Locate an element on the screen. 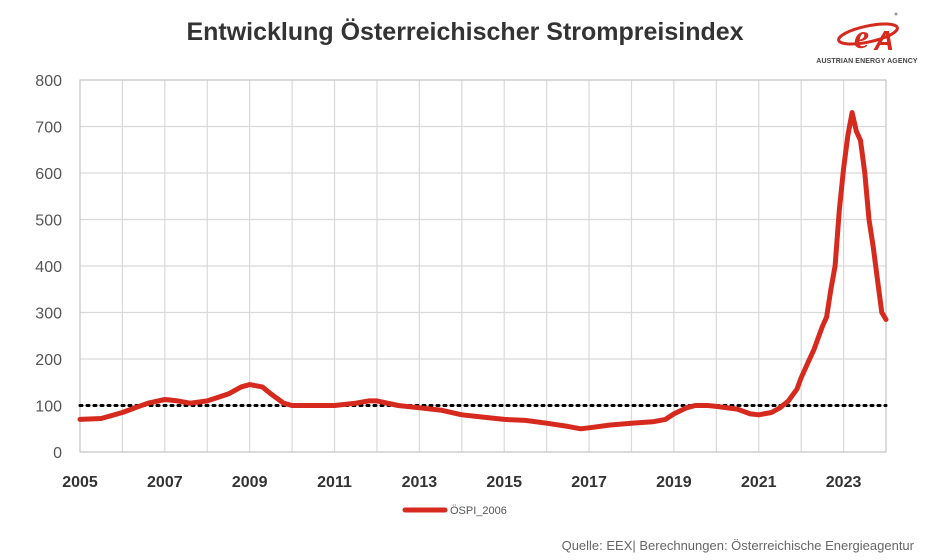 Image resolution: width=930 pixels, height=560 pixels. legend-label: ÖSPI_2006 is located at coordinates (478, 511).